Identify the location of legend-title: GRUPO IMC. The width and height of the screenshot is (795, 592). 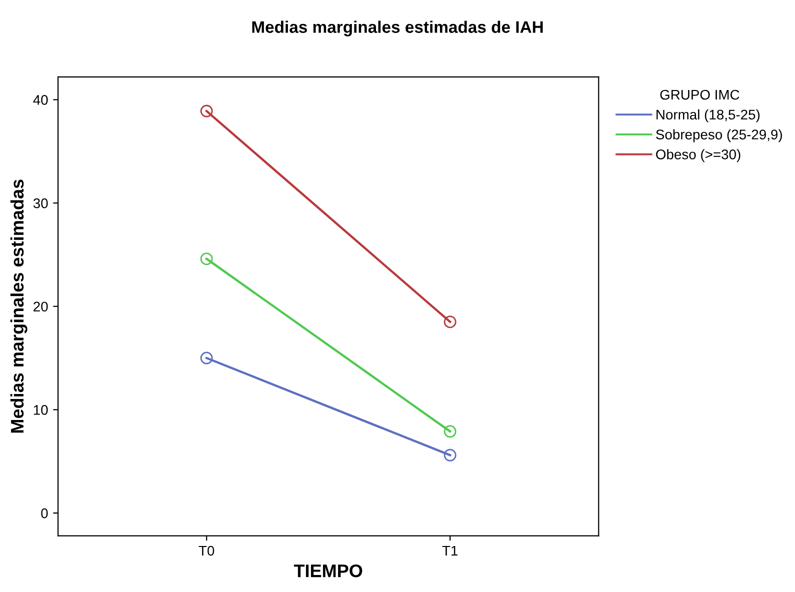
(700, 95).